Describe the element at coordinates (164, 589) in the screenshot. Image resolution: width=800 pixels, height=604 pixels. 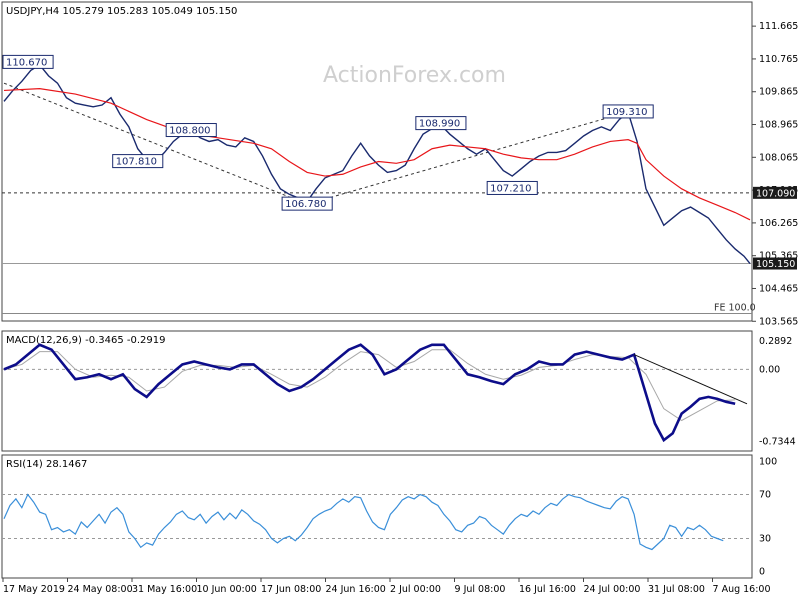
I see `x-tick-label: 31 May 16:00` at that location.